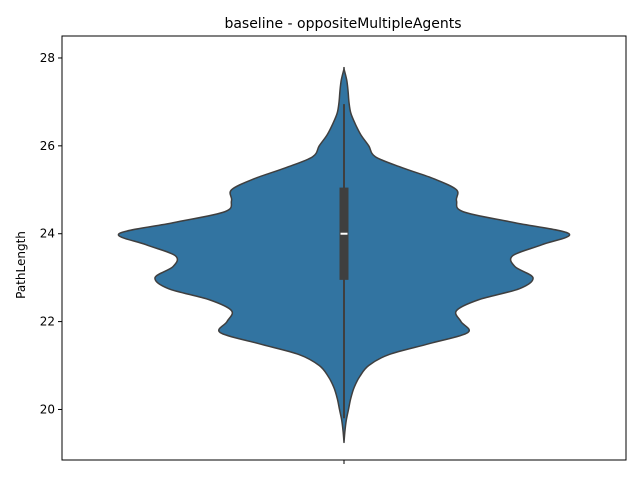  Describe the element at coordinates (47, 58) in the screenshot. I see `y-tick-label: 28` at that location.